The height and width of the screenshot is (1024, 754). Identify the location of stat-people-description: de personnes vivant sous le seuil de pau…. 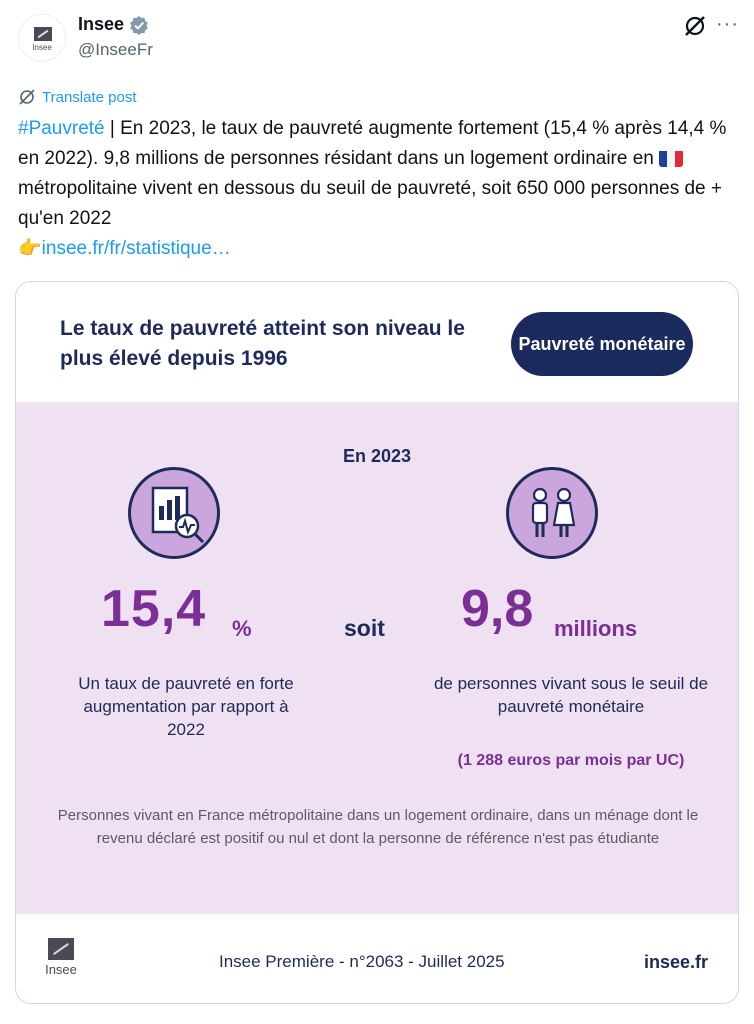
(571, 695).